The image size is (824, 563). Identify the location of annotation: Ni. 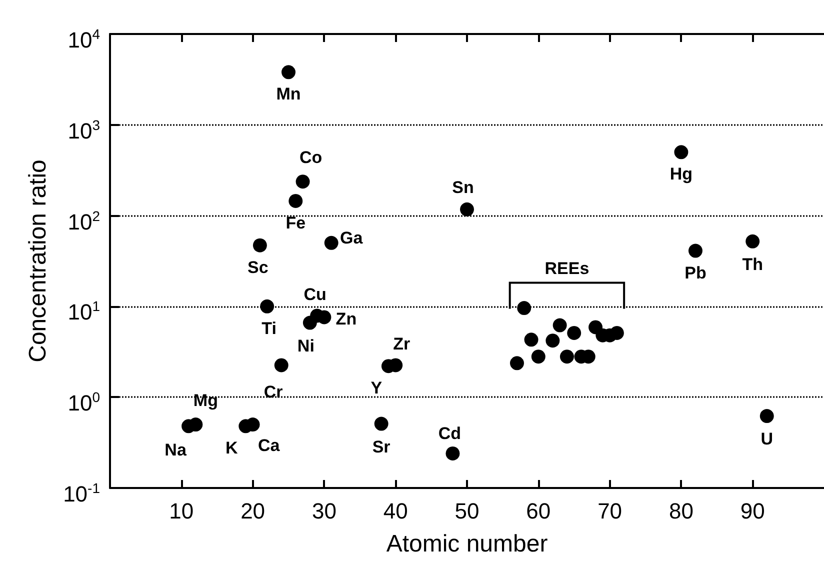
(305, 346).